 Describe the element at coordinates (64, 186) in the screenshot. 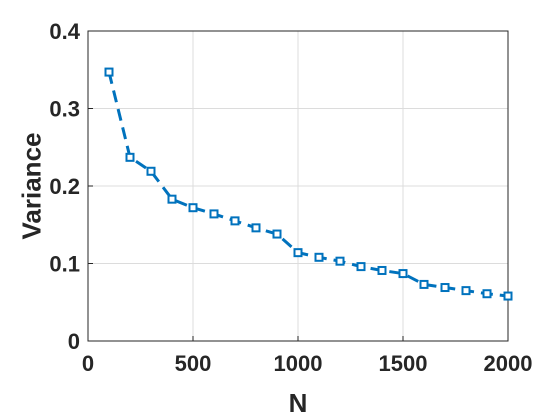

I see `y-tick-label: 0.2` at that location.